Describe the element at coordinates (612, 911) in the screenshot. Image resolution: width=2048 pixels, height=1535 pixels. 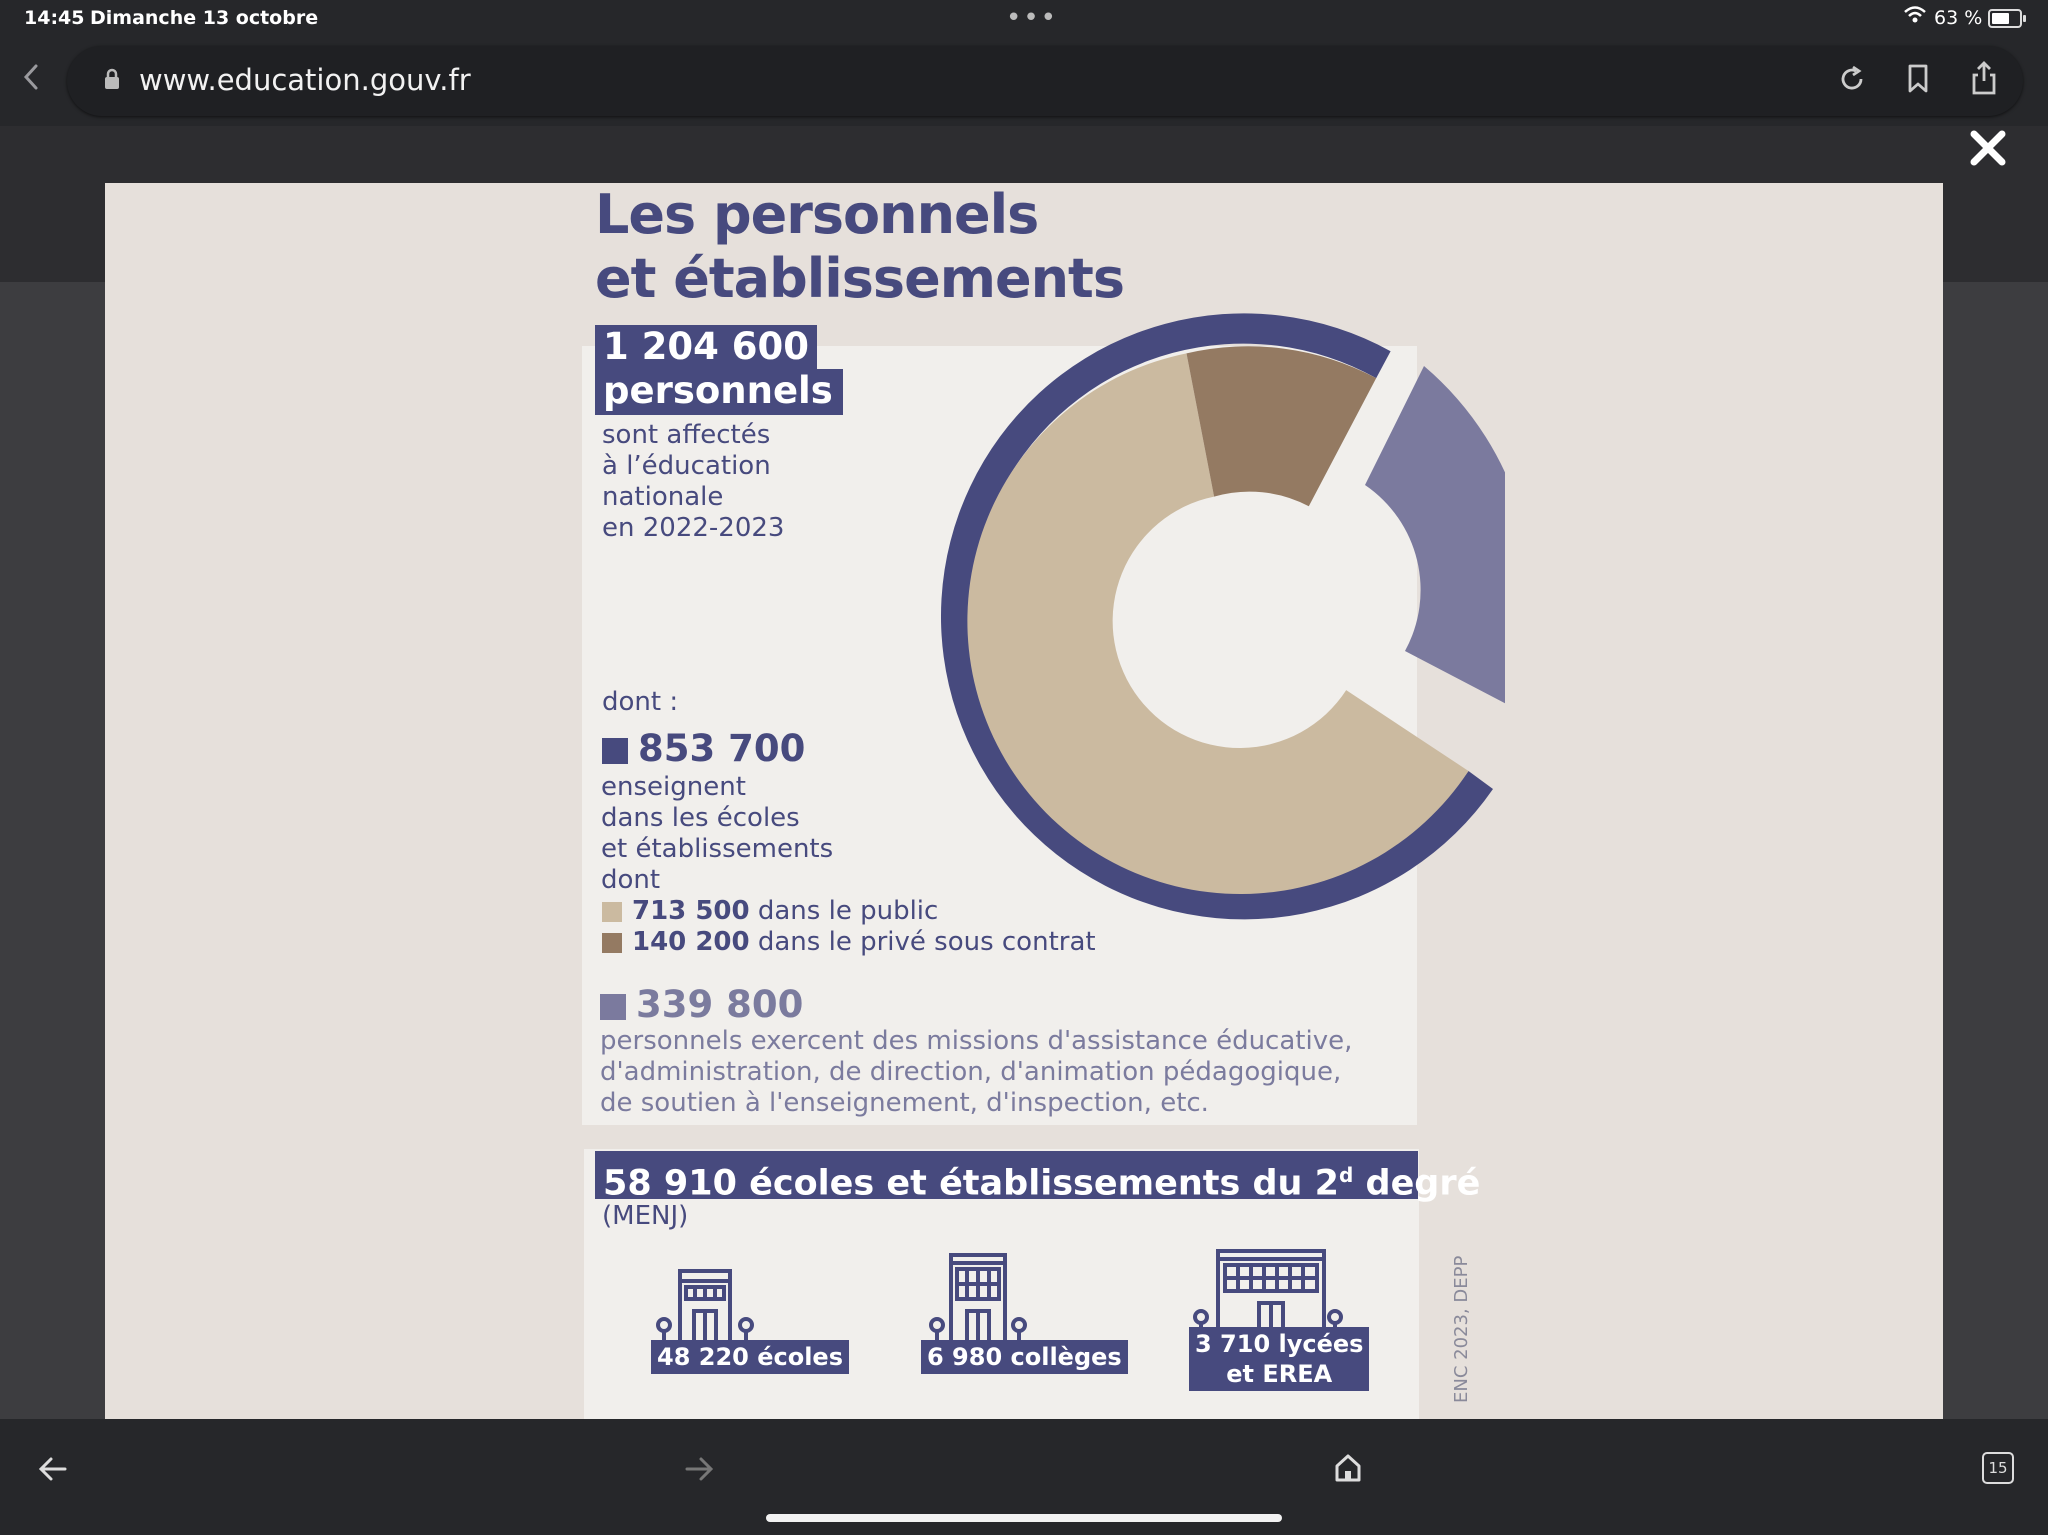
I see `public-legend-swatch` at that location.